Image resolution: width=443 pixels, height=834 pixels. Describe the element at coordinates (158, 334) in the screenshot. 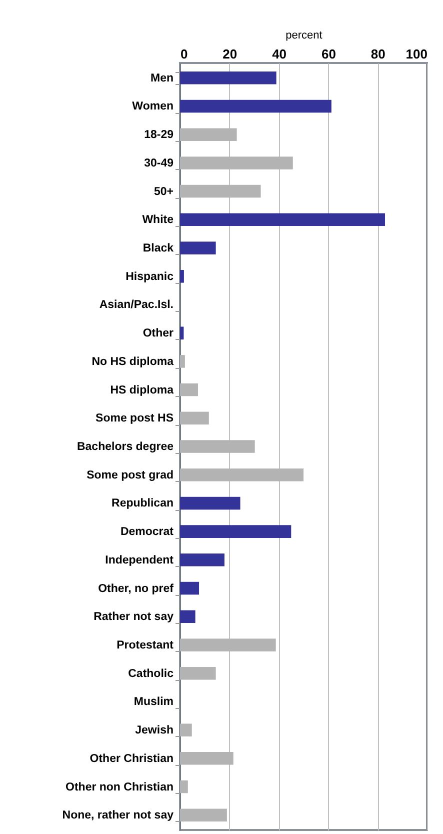

I see `y-tick-label: Other` at that location.